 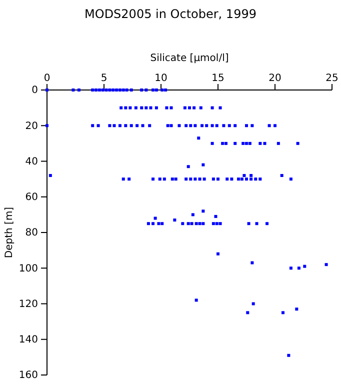 What do you see at coordinates (31, 198) in the screenshot?
I see `y-tick-label: 60` at bounding box center [31, 198].